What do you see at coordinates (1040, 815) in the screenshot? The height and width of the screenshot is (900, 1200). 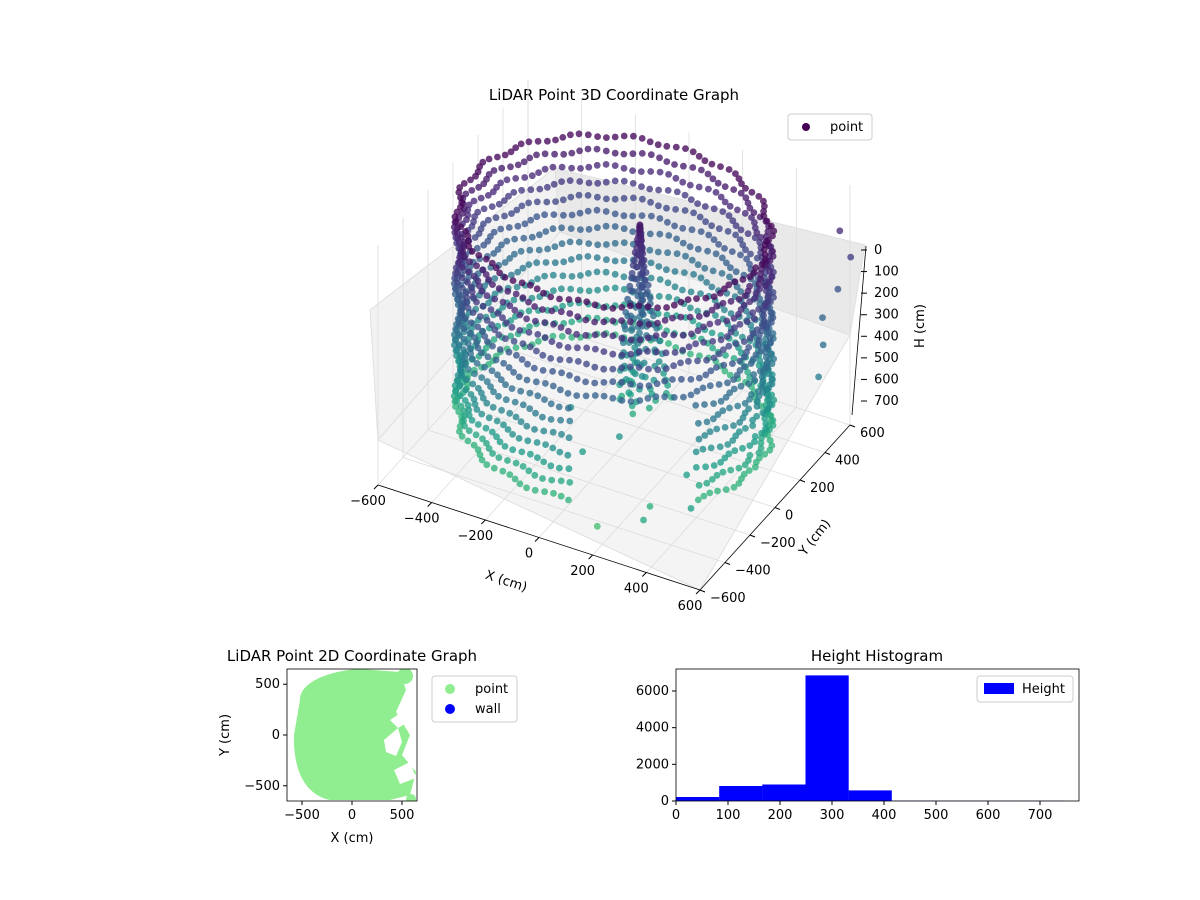 I see `x-tick-label-hist: 700` at bounding box center [1040, 815].